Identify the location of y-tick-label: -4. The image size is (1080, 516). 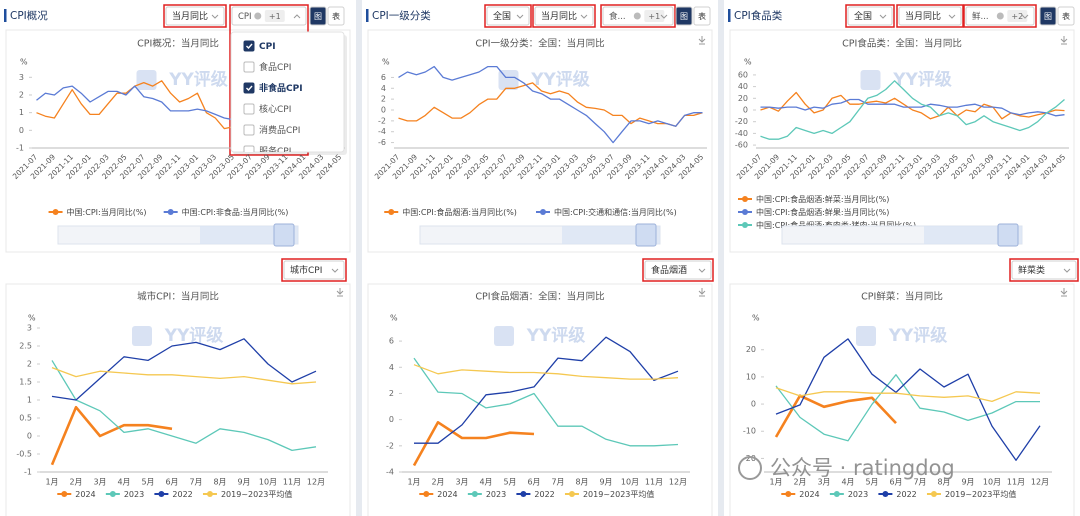
(390, 472).